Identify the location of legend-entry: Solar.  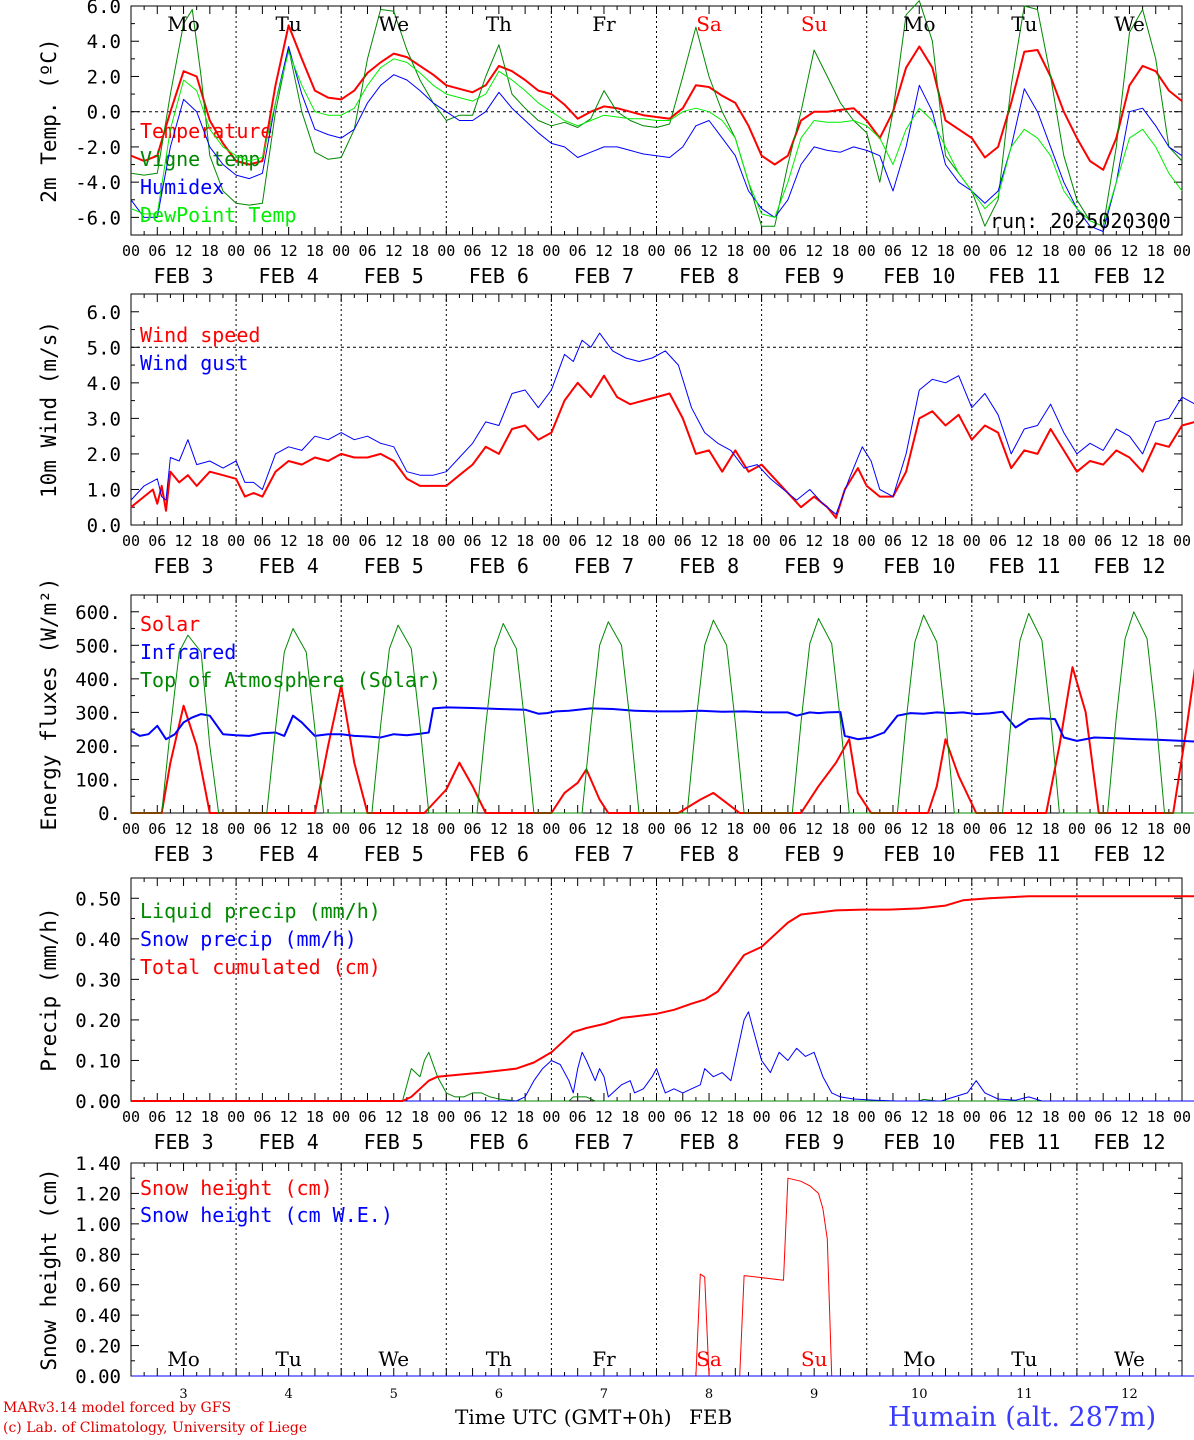
(170, 624).